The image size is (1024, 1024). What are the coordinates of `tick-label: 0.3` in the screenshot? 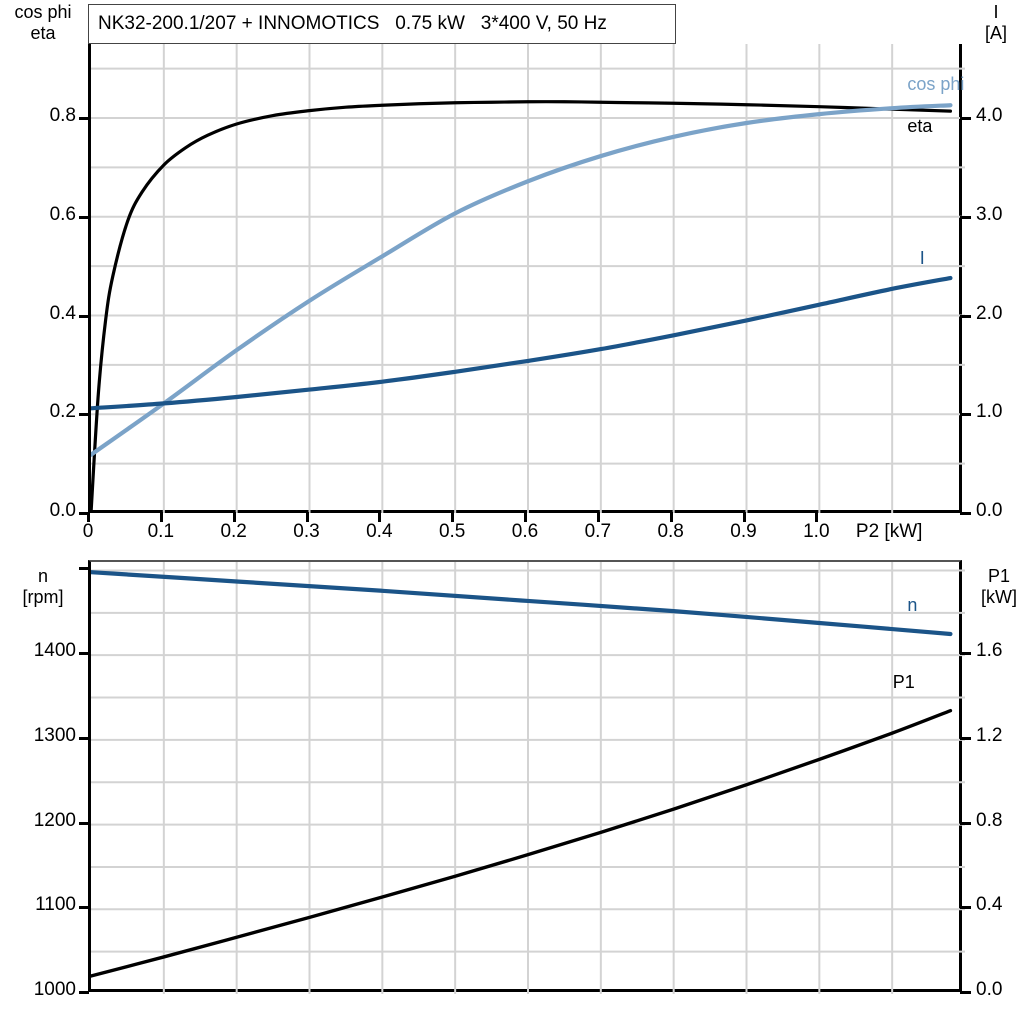 It's located at (306, 531).